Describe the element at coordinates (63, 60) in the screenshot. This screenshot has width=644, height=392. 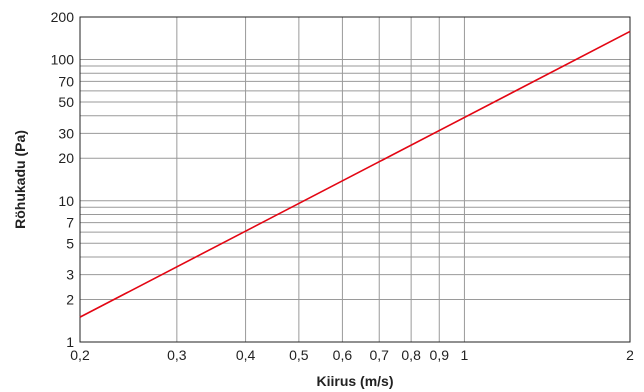
I see `y-tick-label: 100` at that location.